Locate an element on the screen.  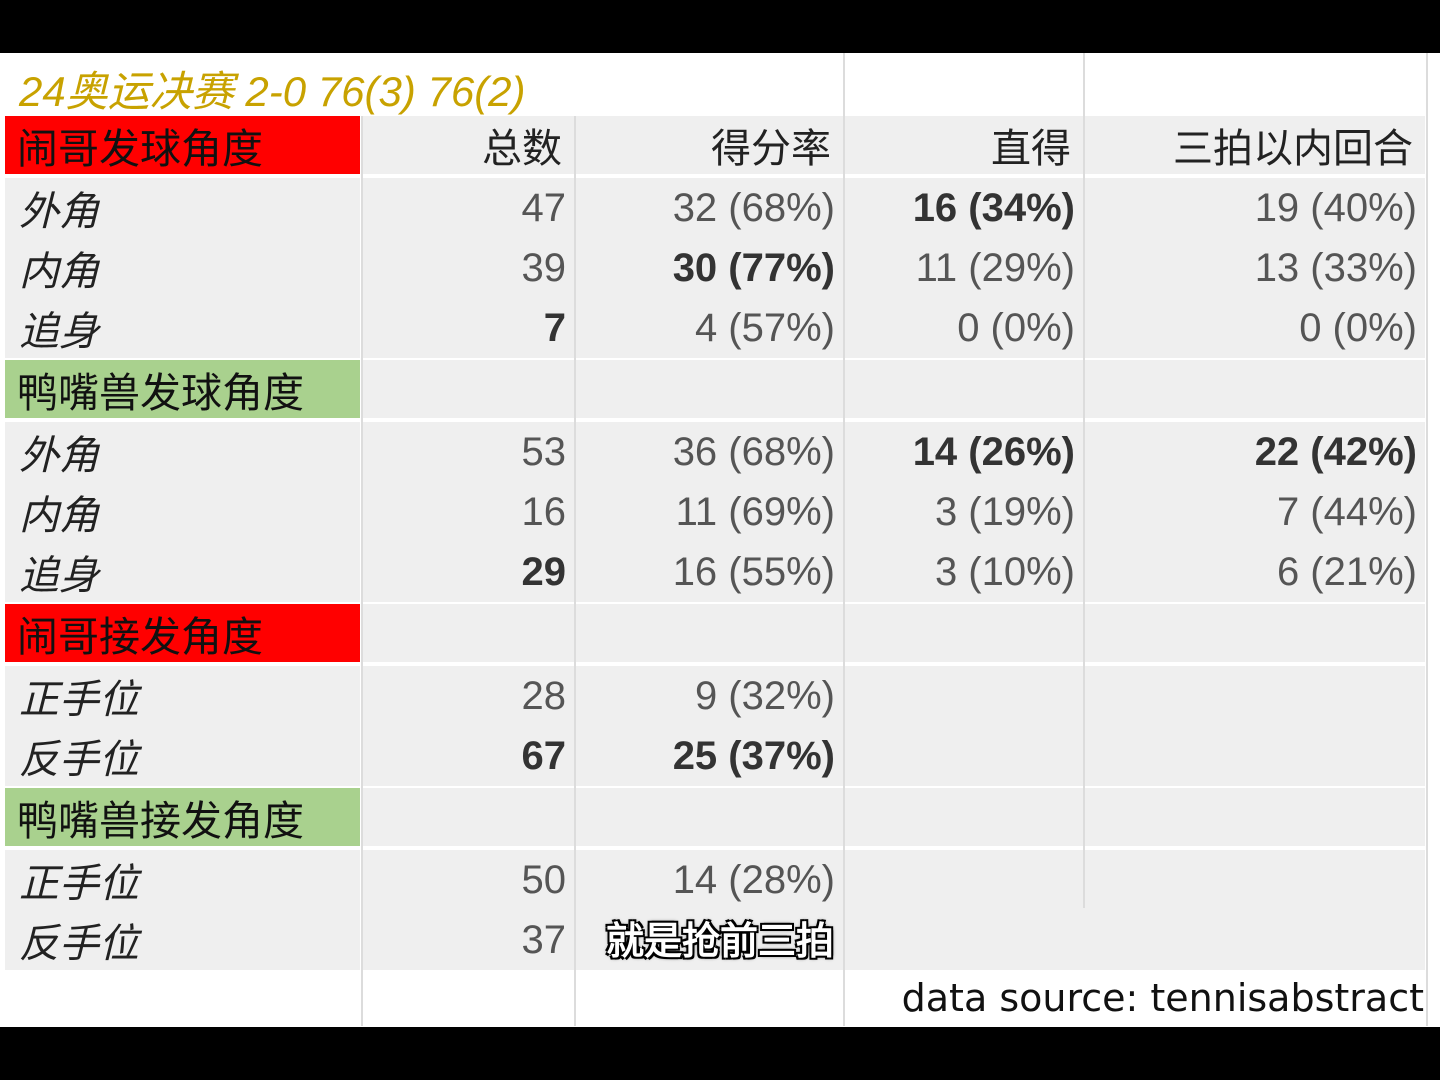
cell-total: 39 is located at coordinates (468, 268).